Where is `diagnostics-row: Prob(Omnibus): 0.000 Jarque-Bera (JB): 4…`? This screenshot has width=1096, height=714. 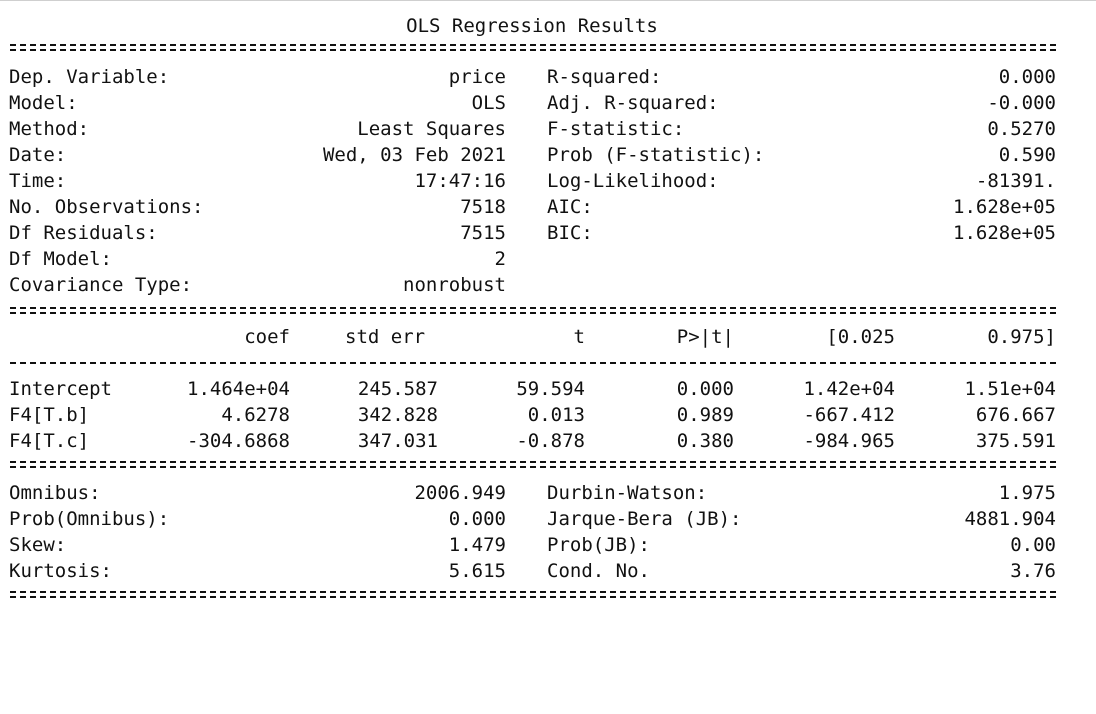
diagnostics-row: Prob(Omnibus): 0.000 Jarque-Bera (JB): 4… is located at coordinates (548, 519).